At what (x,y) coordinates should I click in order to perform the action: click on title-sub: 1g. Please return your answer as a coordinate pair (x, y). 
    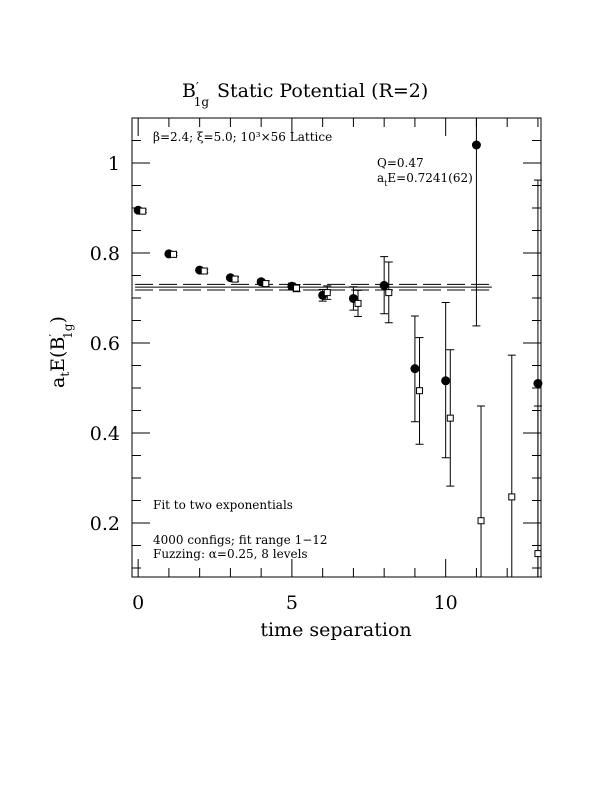
    Looking at the image, I should click on (202, 102).